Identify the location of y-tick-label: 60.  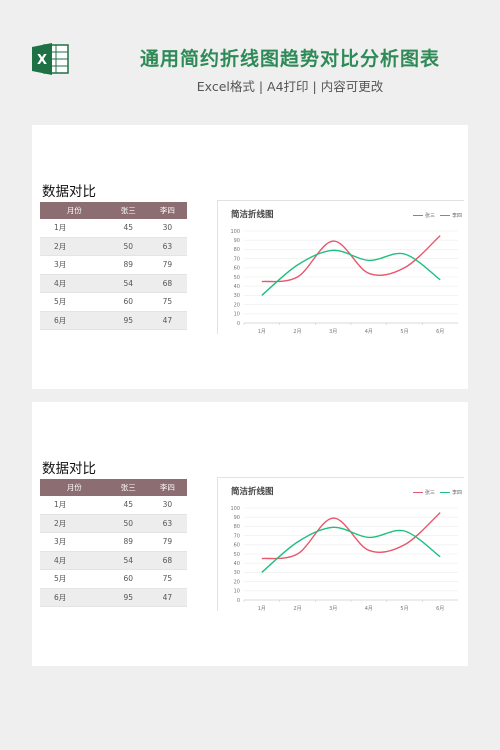
(237, 546).